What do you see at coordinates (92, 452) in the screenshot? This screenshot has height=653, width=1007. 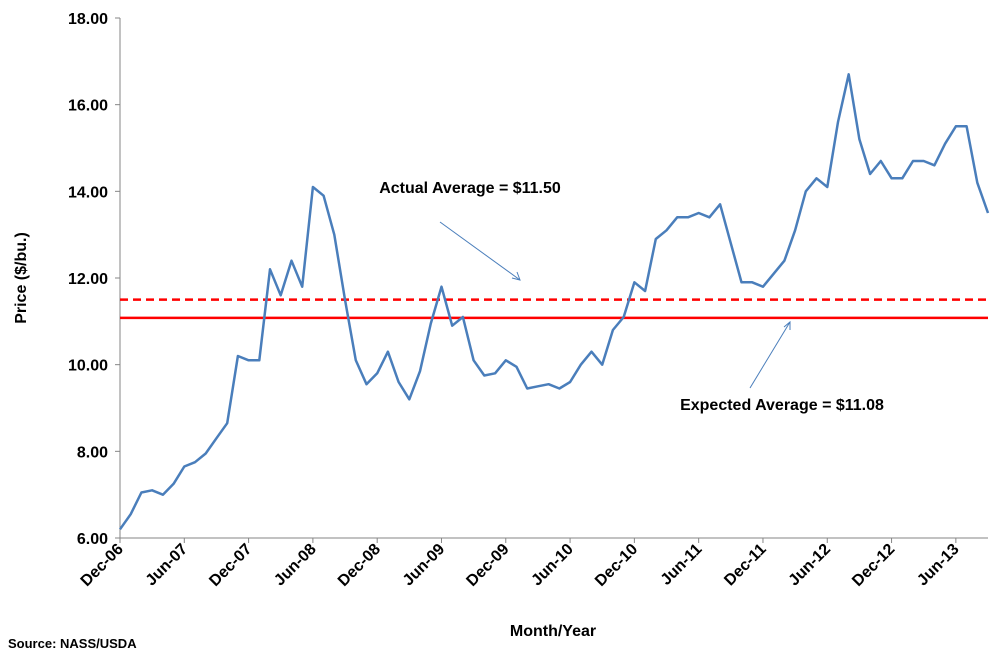 I see `y-tick-label: 8.00` at bounding box center [92, 452].